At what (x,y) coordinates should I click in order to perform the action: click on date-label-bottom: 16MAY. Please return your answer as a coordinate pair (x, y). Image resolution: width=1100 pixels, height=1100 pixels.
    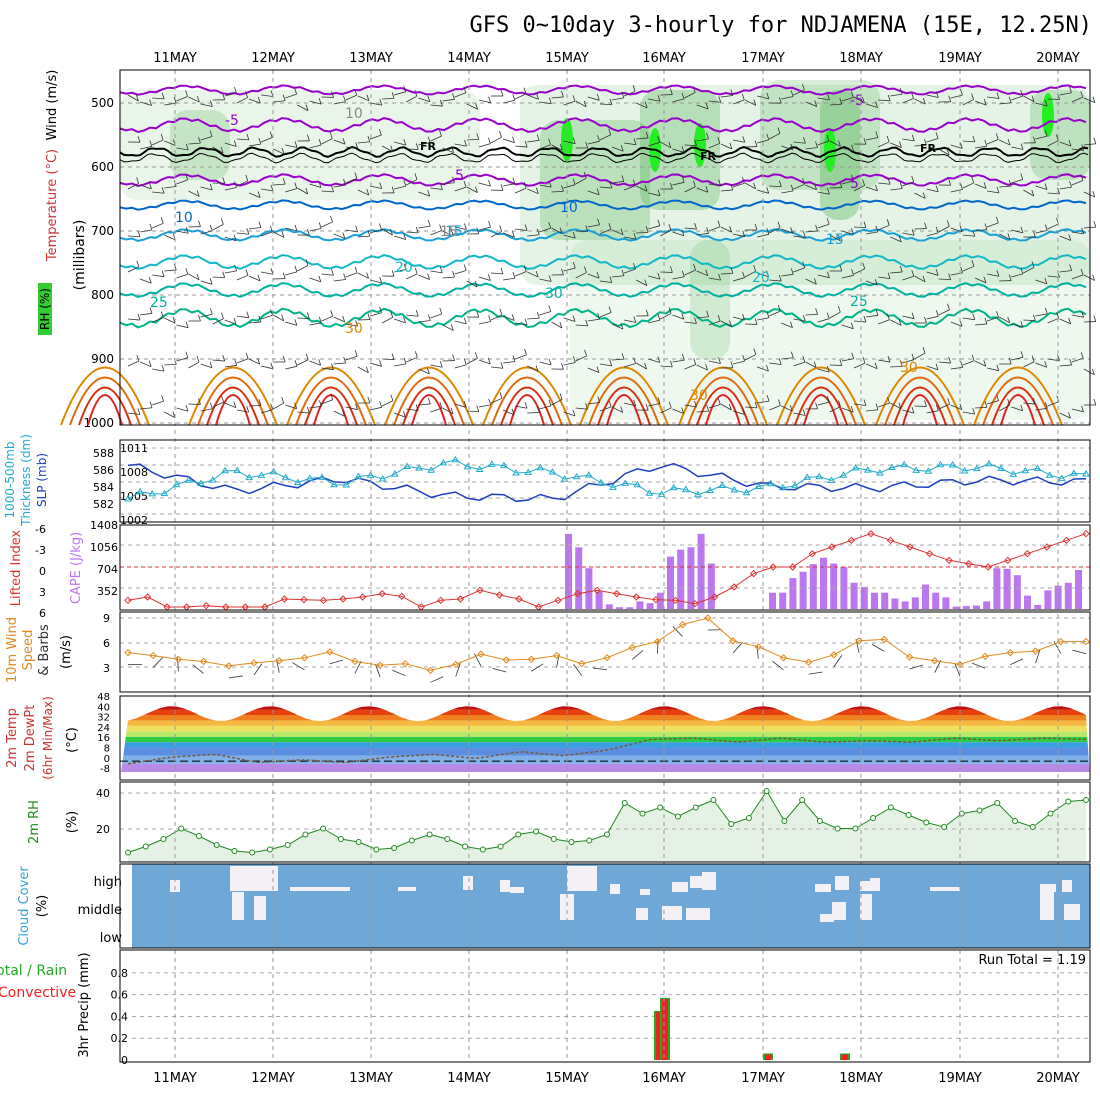
    Looking at the image, I should click on (664, 1078).